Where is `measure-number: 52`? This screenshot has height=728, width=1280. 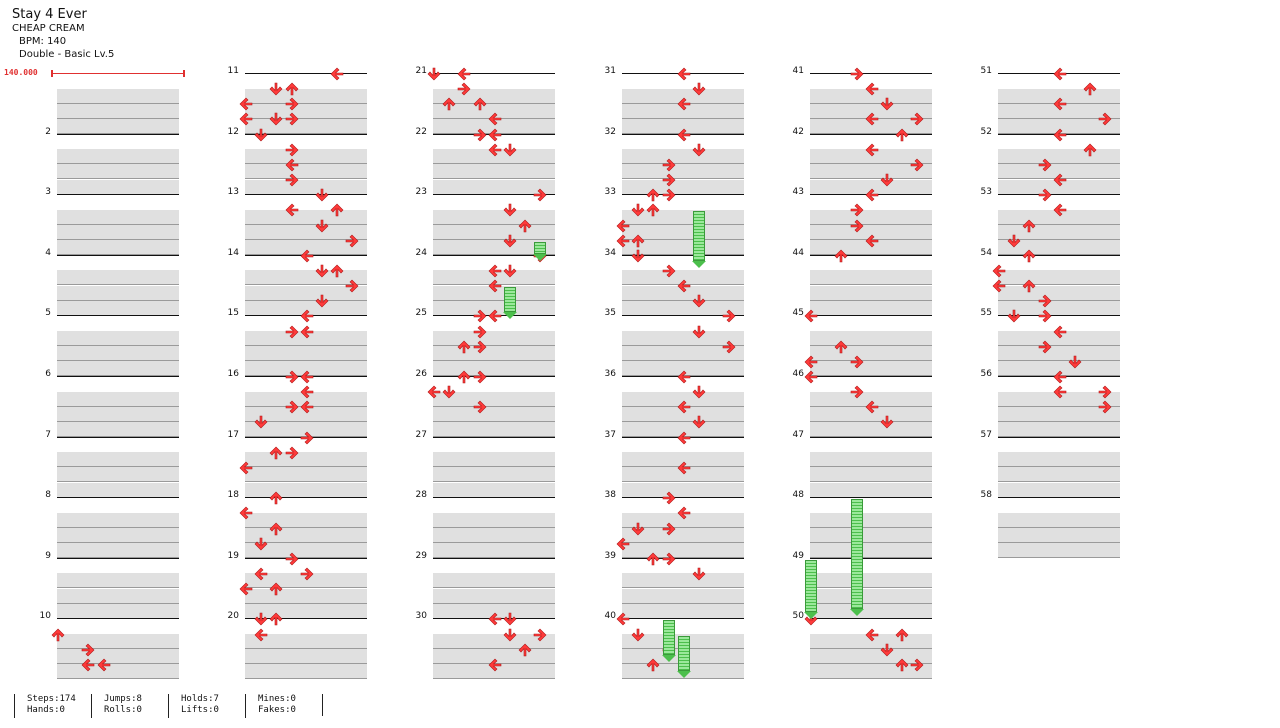 measure-number: 52 is located at coordinates (986, 131).